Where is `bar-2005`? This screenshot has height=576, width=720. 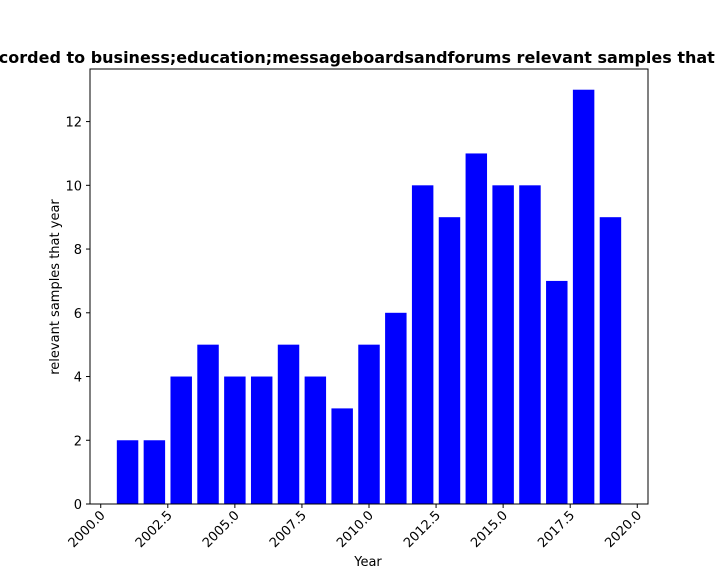
bar-2005 is located at coordinates (235, 440).